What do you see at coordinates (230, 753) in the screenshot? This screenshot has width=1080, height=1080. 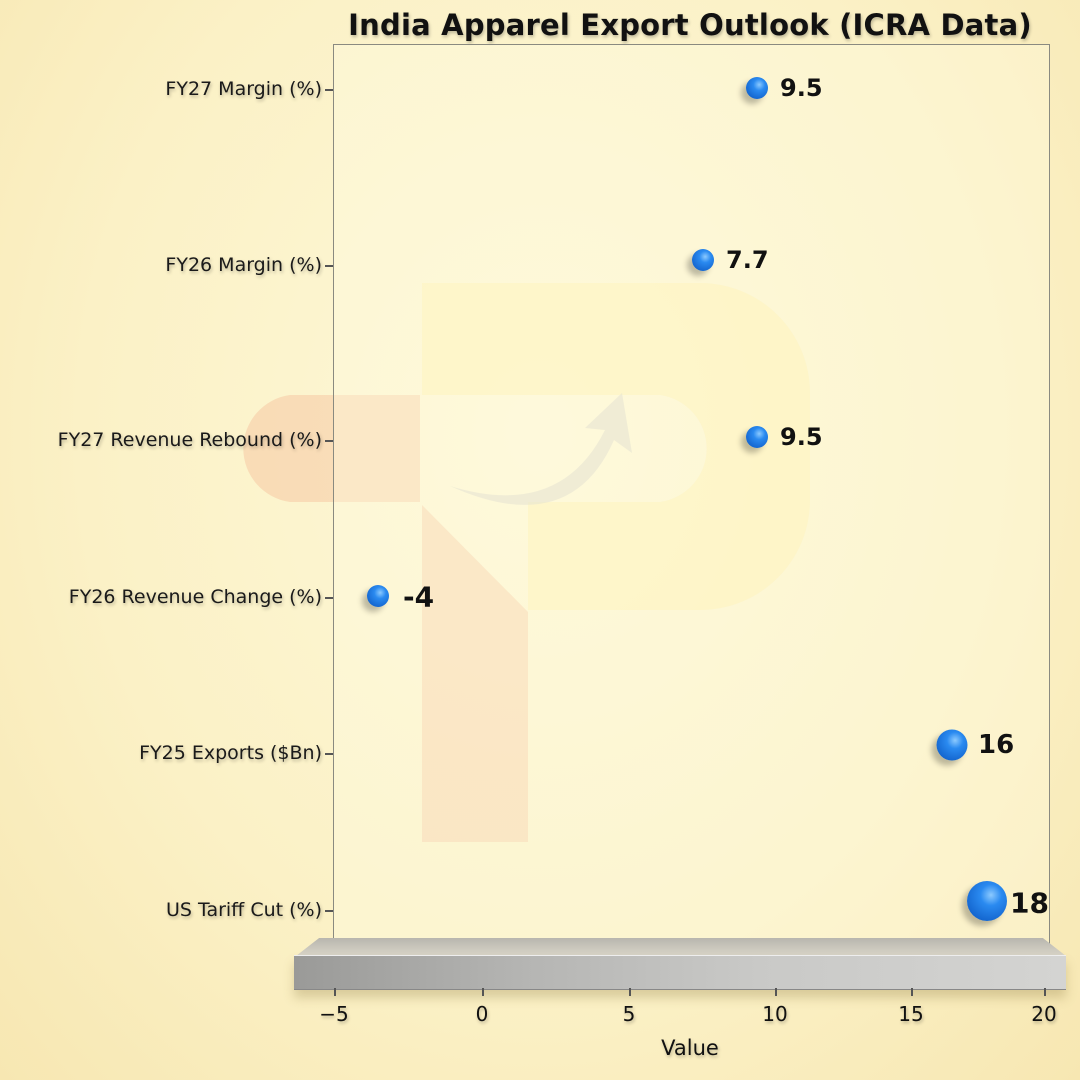 I see `y-label-fy25-exports: FY25 Exports ($Bn)` at bounding box center [230, 753].